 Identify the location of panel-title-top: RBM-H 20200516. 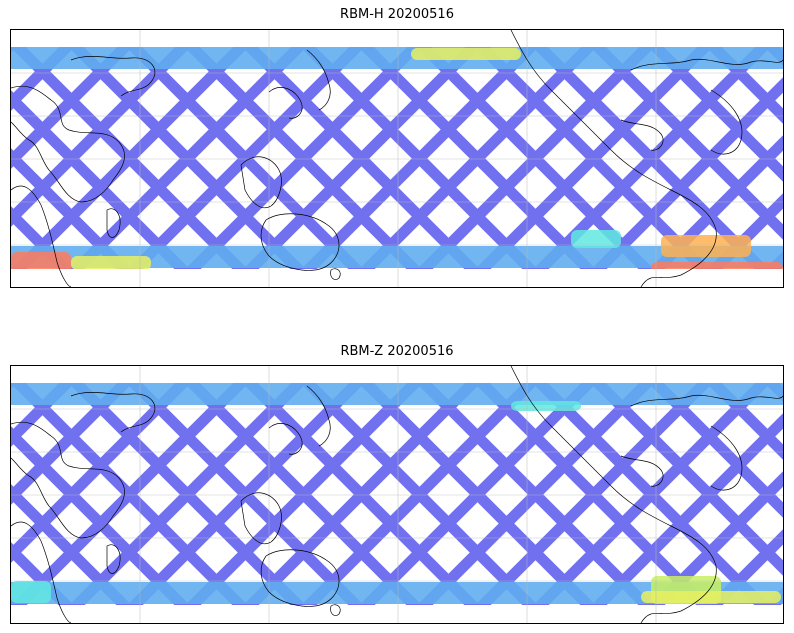
(397, 14).